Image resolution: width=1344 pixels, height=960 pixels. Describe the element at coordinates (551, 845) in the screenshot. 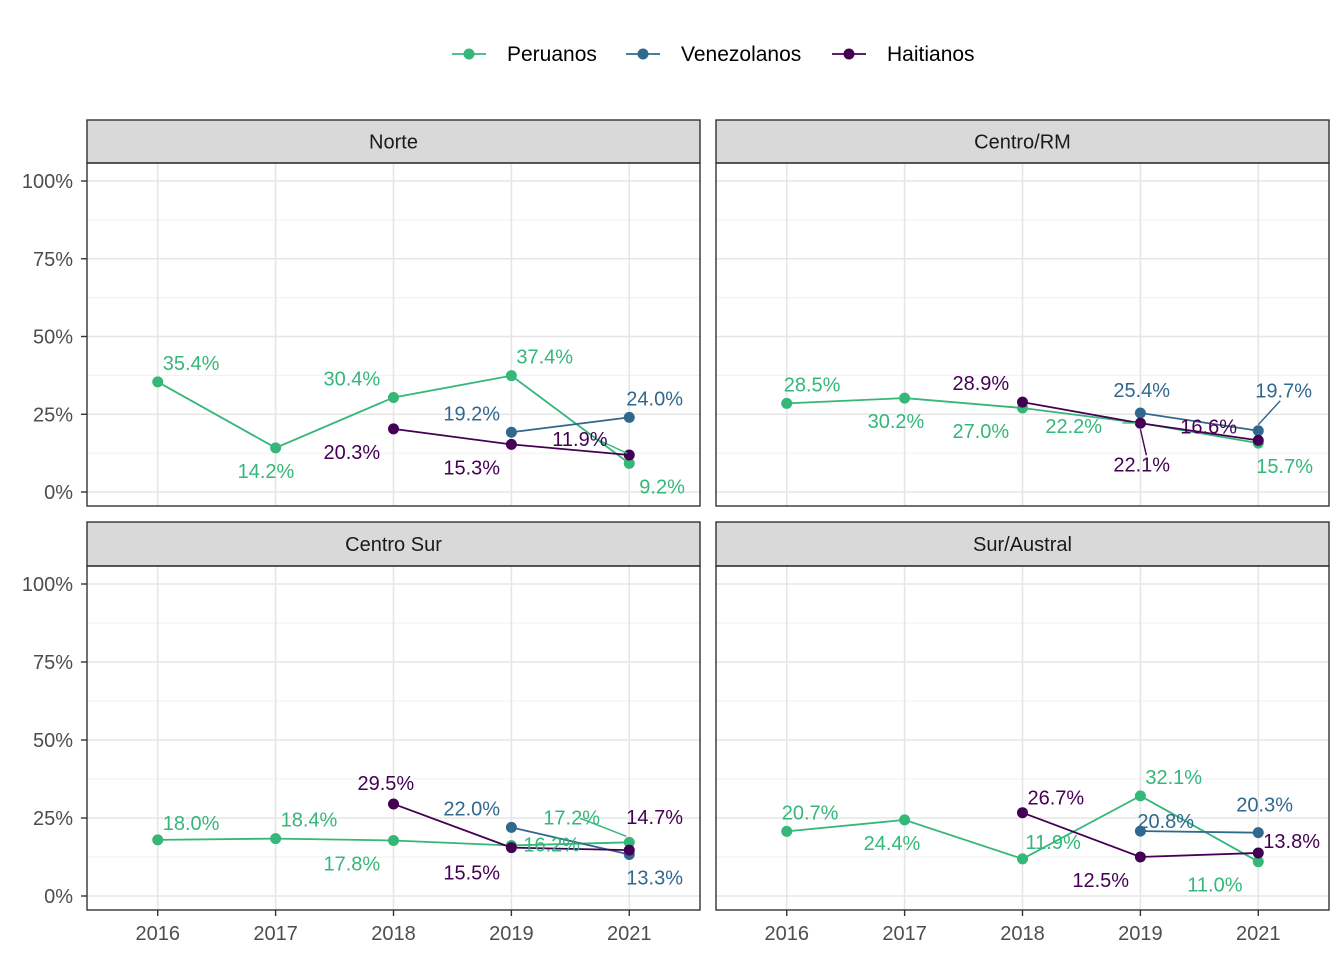

I see `data-label: 16.2%` at that location.